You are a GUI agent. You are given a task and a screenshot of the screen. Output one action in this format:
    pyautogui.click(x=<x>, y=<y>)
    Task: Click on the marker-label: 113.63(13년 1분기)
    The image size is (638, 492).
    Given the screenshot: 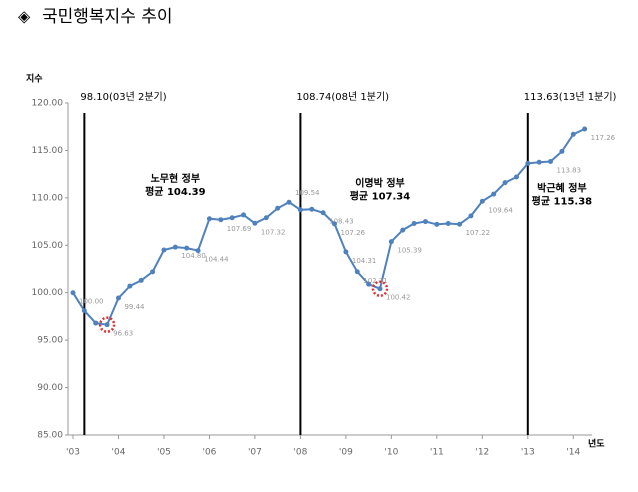 What is the action you would take?
    pyautogui.click(x=570, y=97)
    